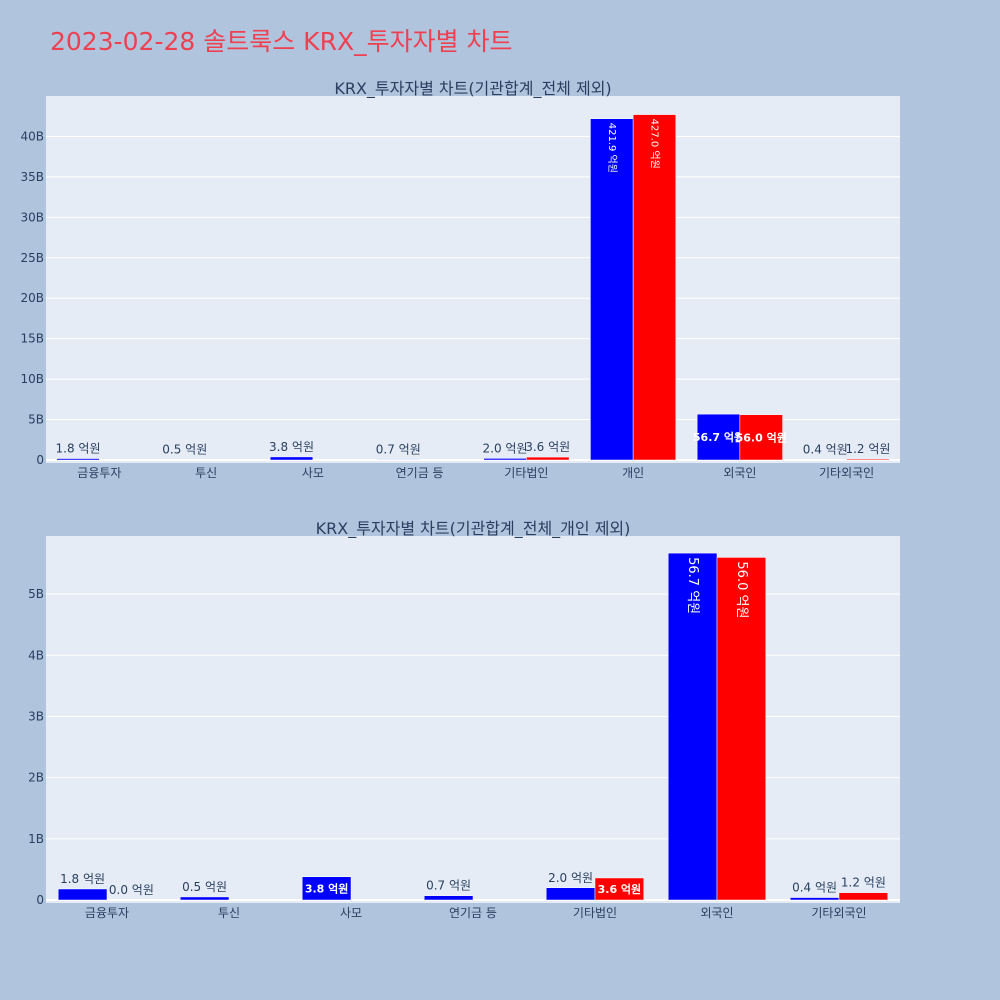  I want to click on page-title: 2023-02-28 솔트룩스 KRX_투자자별 차트, so click(281, 41).